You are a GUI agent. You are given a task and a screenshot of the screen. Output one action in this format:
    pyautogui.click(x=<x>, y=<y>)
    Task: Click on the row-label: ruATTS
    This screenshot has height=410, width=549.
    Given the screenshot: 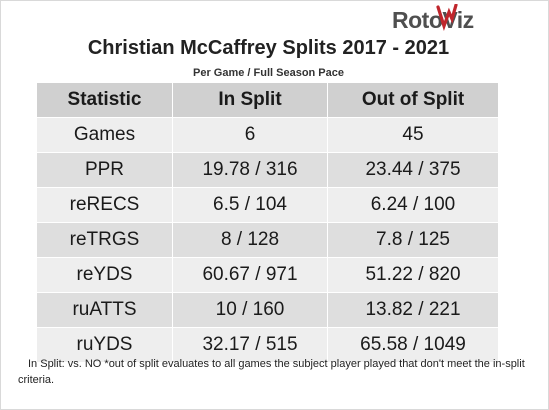 What is the action you would take?
    pyautogui.click(x=105, y=310)
    